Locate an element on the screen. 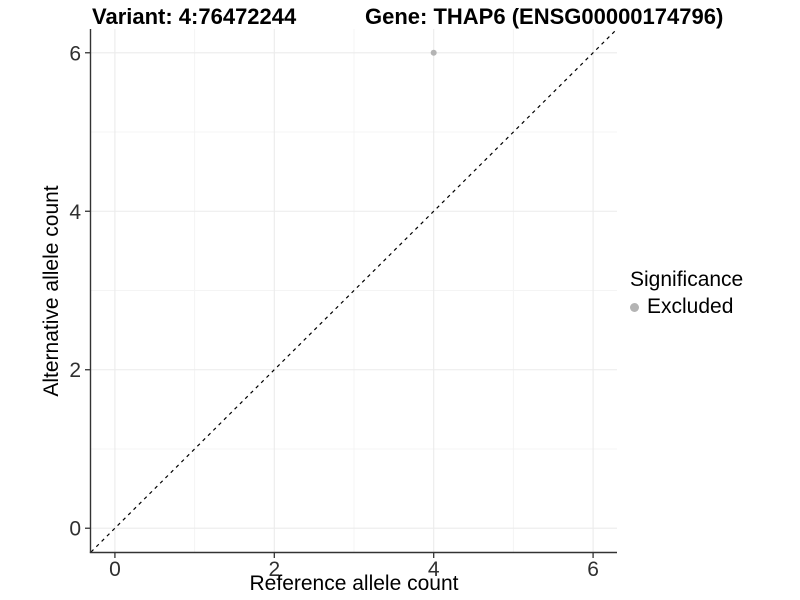 The height and width of the screenshot is (600, 800). legend-title: Significance is located at coordinates (687, 279).